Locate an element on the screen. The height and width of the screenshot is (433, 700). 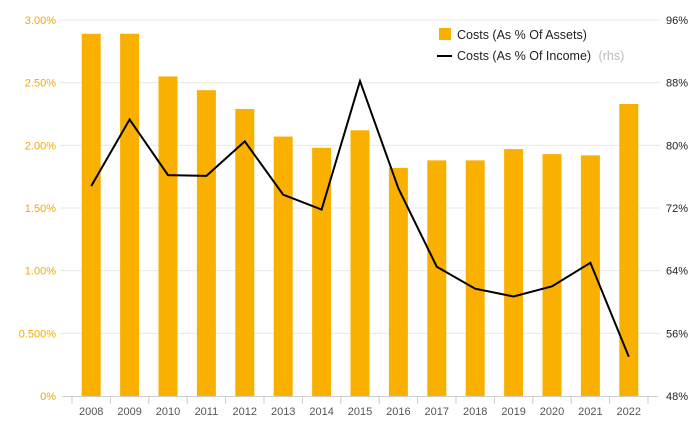
x-tick-label: 2021 is located at coordinates (590, 412).